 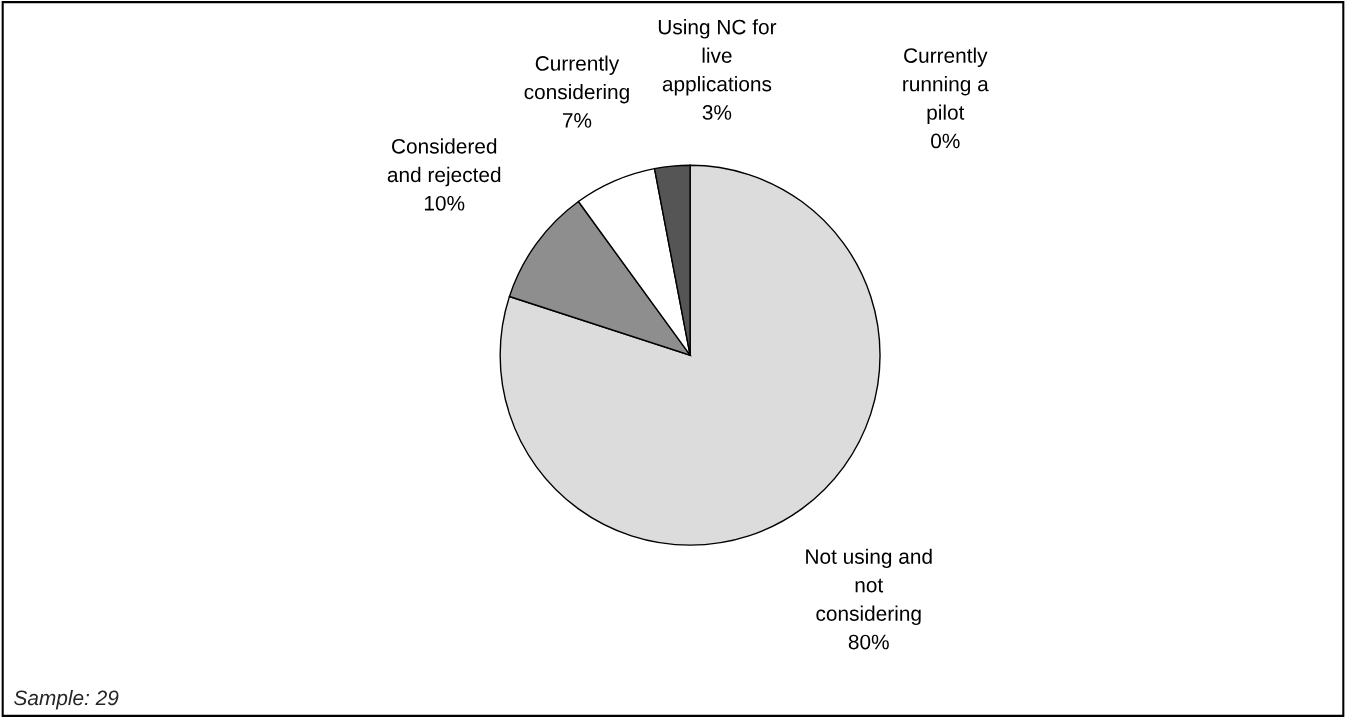 What do you see at coordinates (577, 120) in the screenshot?
I see `data-label: 7%` at bounding box center [577, 120].